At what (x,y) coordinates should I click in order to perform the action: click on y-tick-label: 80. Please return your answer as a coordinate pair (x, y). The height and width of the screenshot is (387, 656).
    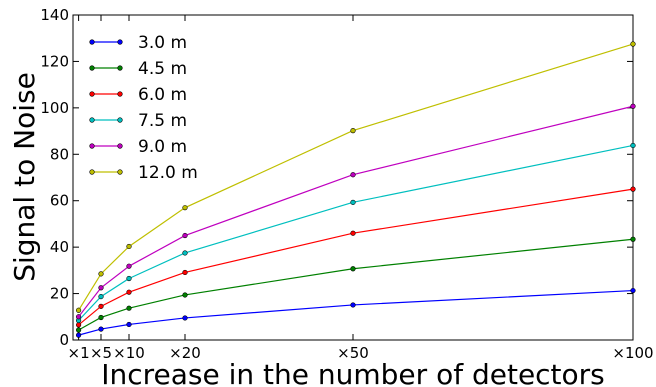
    Looking at the image, I should click on (59, 154).